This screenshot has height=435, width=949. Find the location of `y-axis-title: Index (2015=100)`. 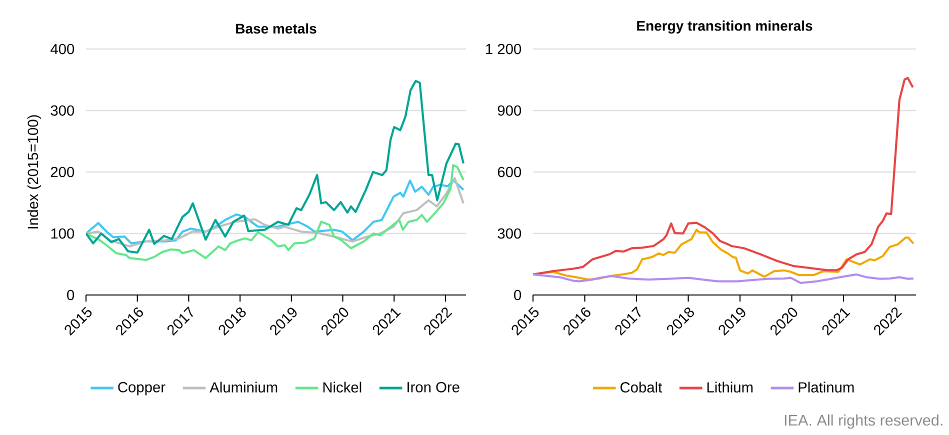

y-axis-title: Index (2015=100) is located at coordinates (34, 171).